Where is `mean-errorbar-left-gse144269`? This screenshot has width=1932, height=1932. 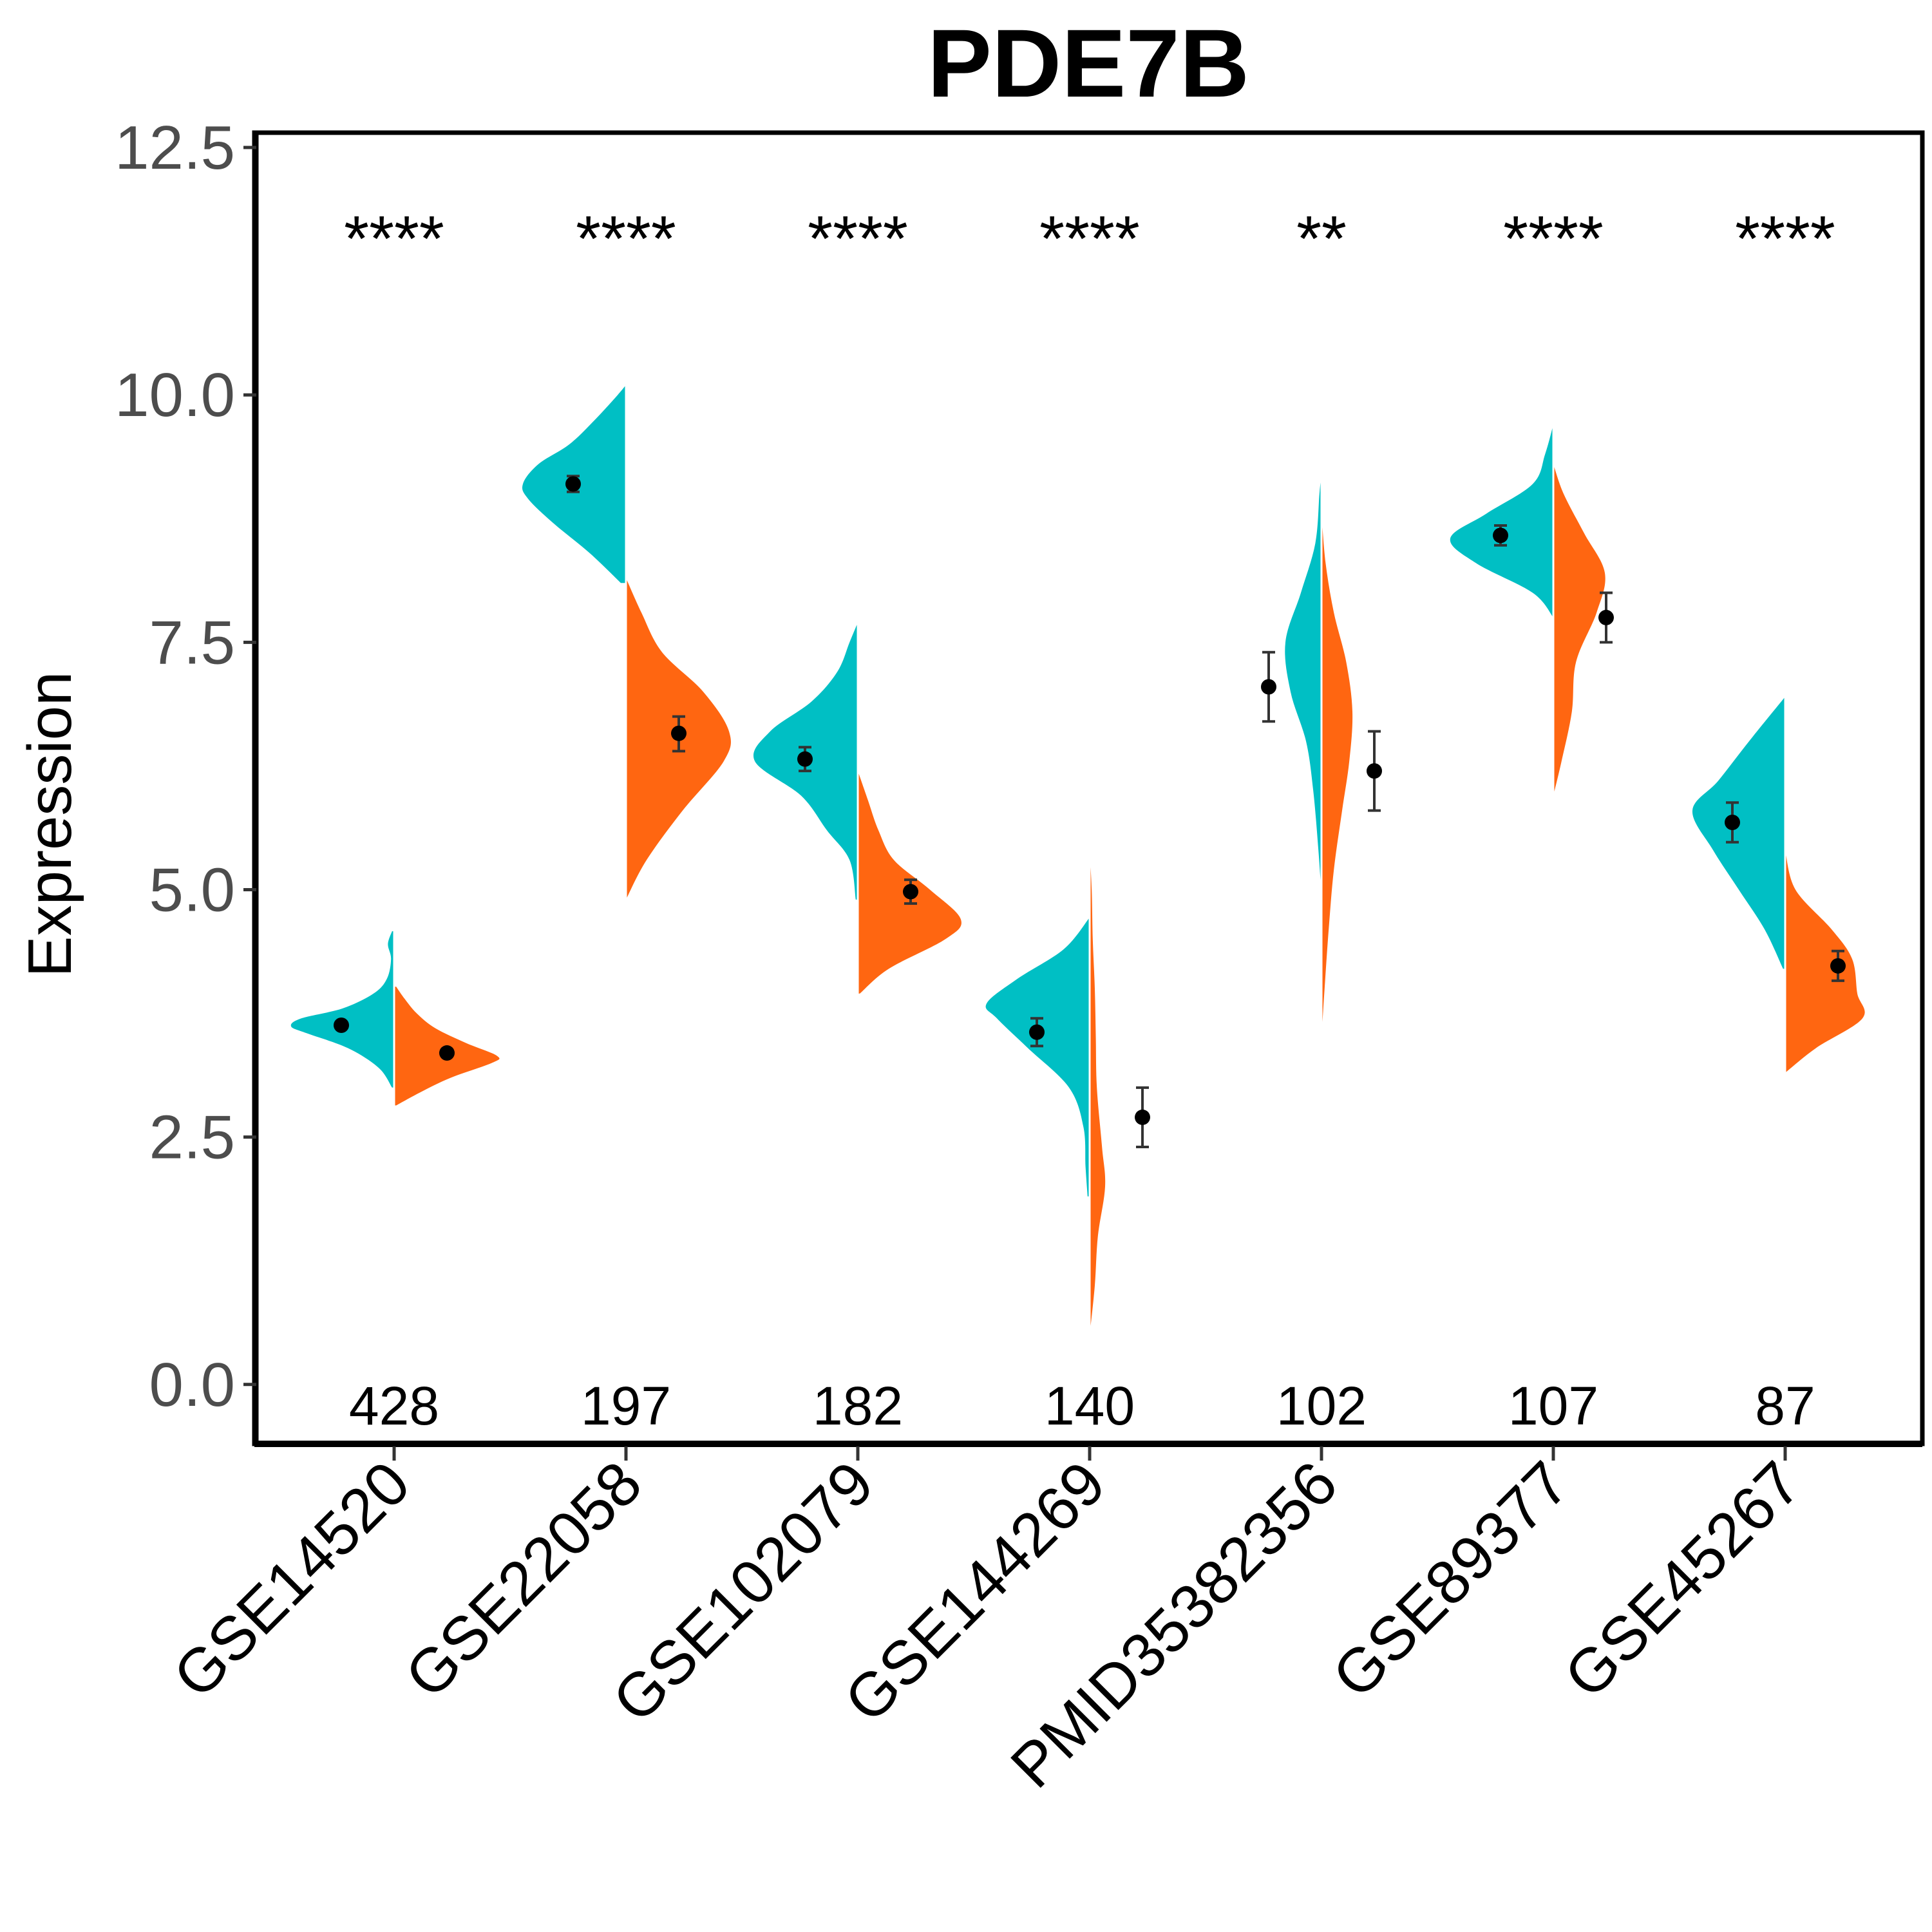
mean-errorbar-left-gse144269 is located at coordinates (1037, 1032).